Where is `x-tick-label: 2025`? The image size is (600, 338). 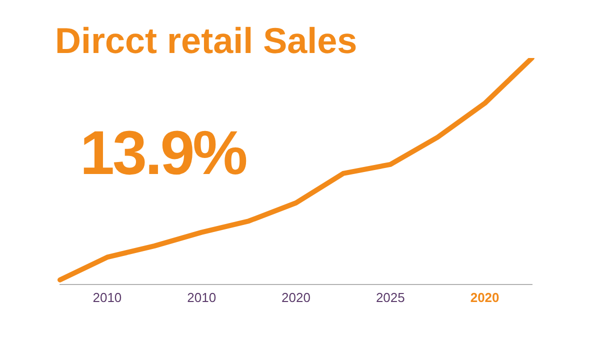
x-tick-label: 2025 is located at coordinates (390, 297).